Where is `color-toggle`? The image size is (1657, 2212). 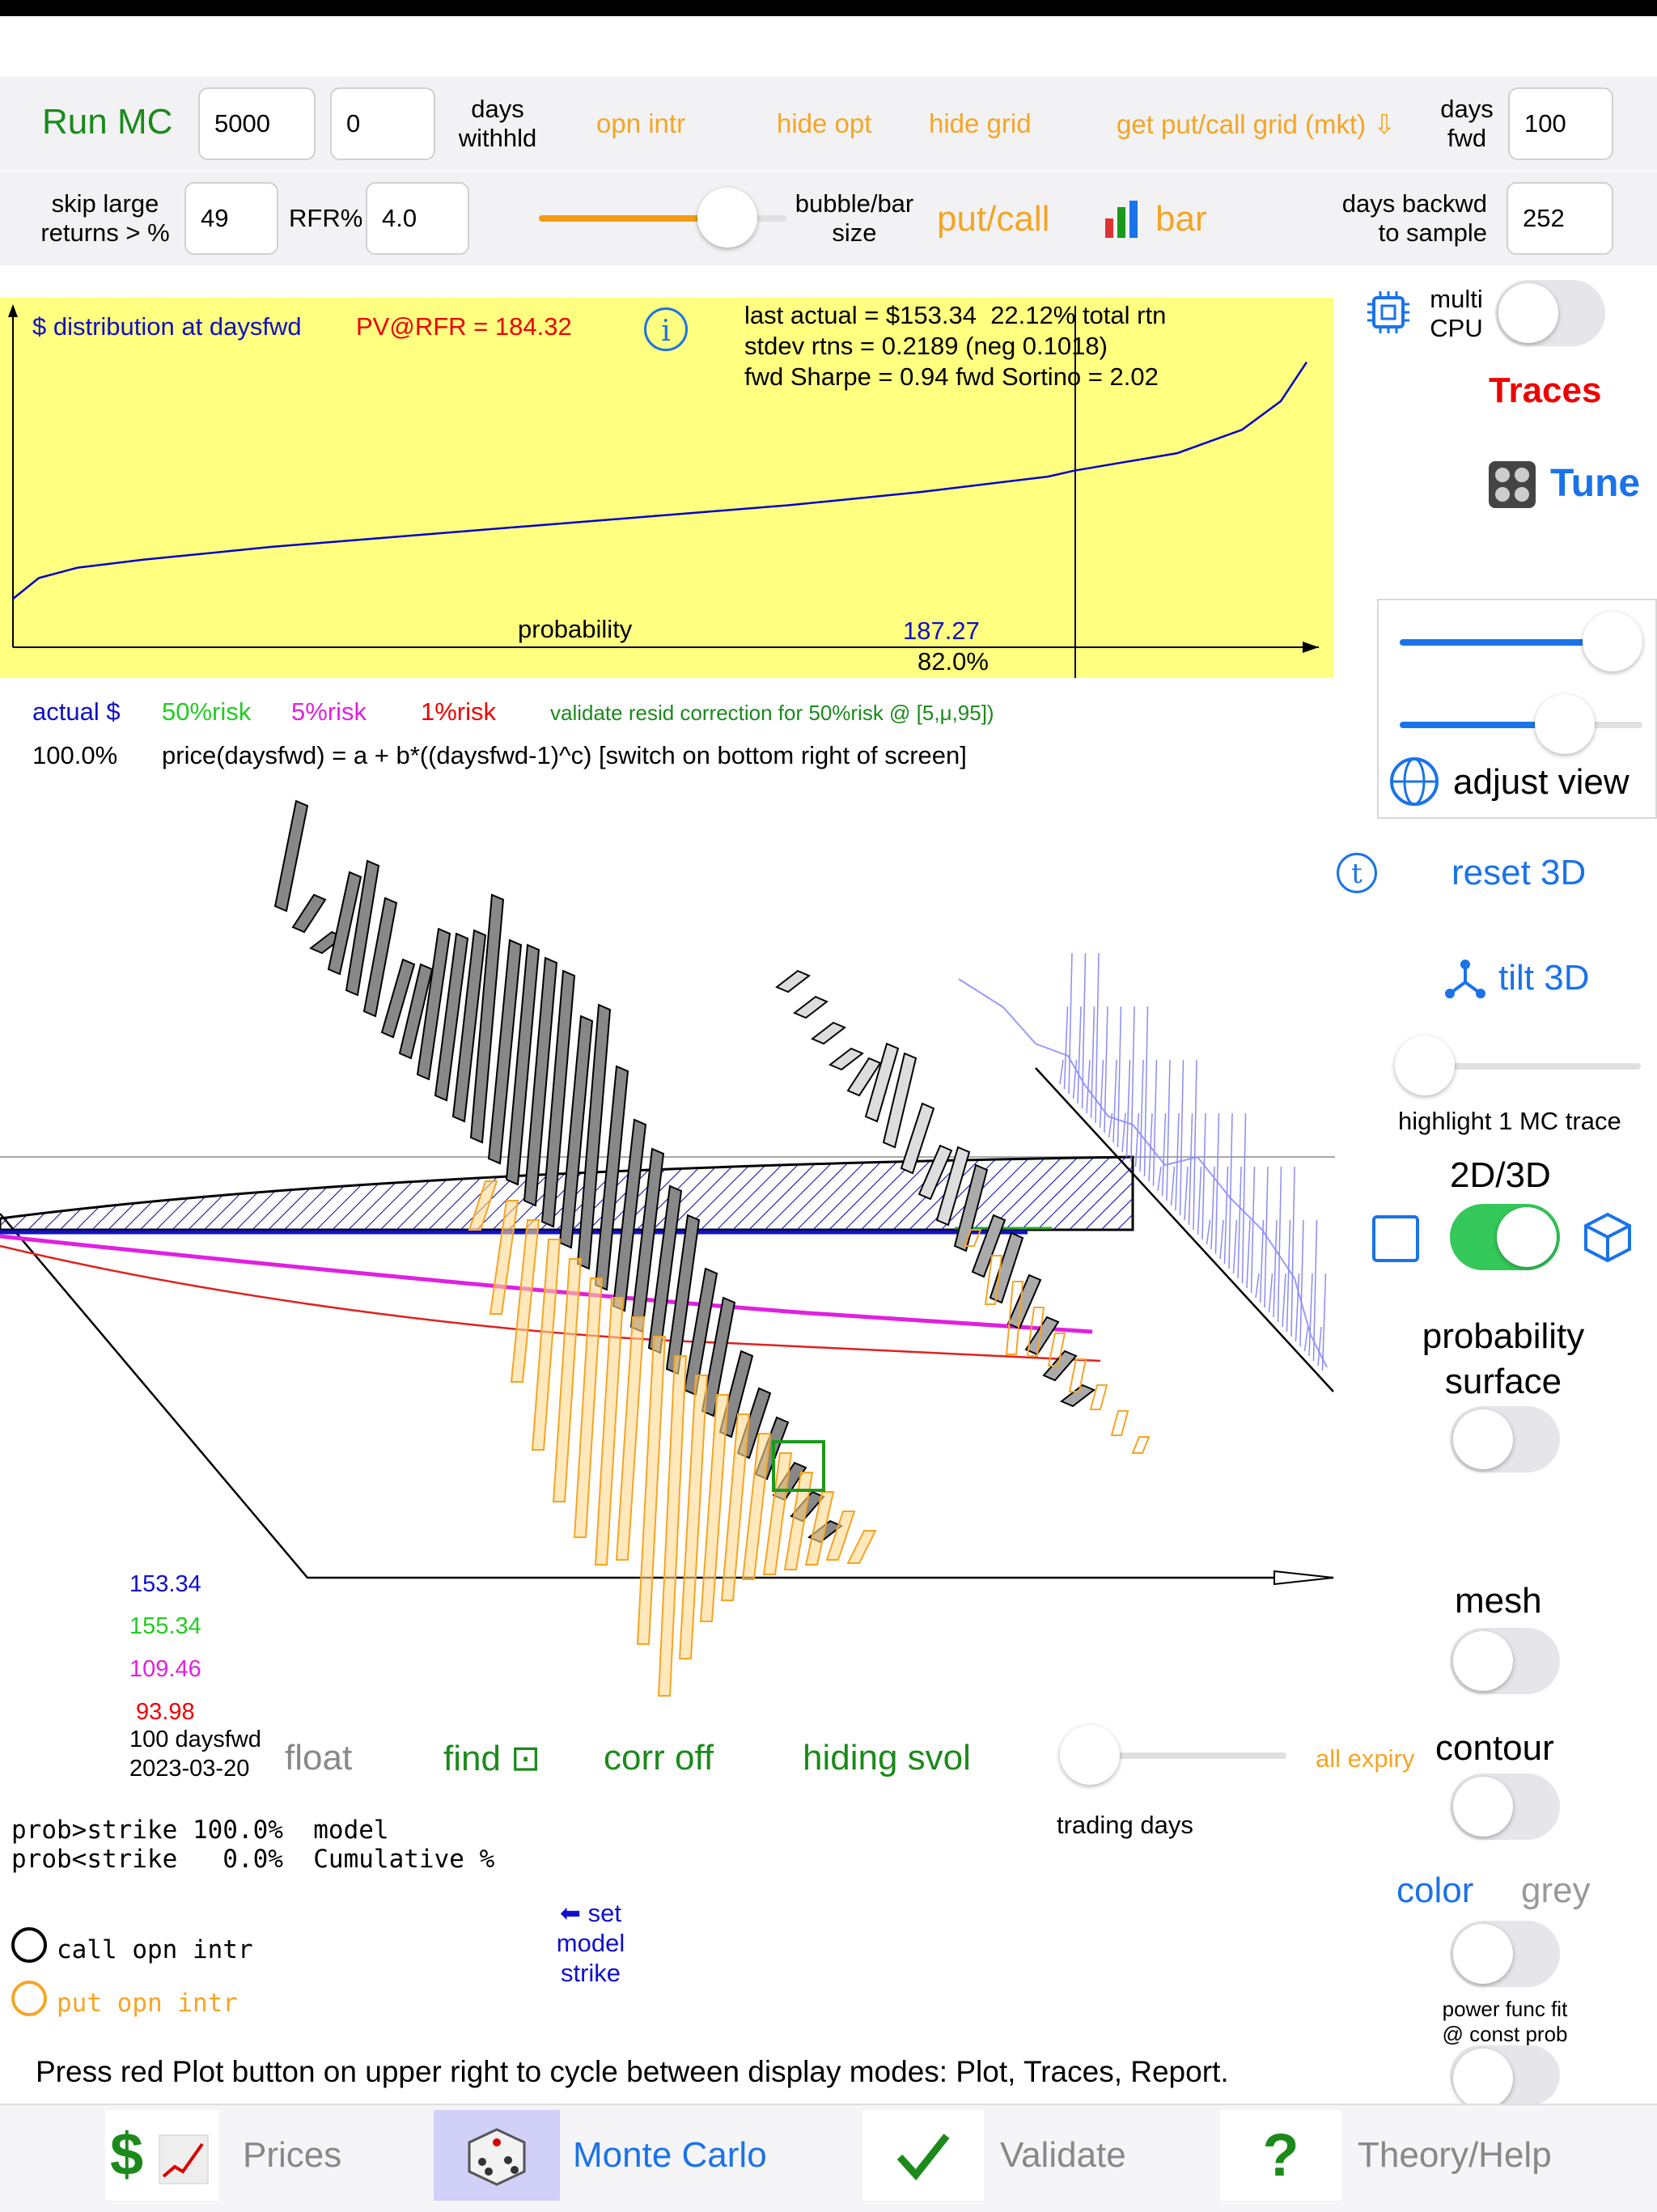 color-toggle is located at coordinates (1505, 1954).